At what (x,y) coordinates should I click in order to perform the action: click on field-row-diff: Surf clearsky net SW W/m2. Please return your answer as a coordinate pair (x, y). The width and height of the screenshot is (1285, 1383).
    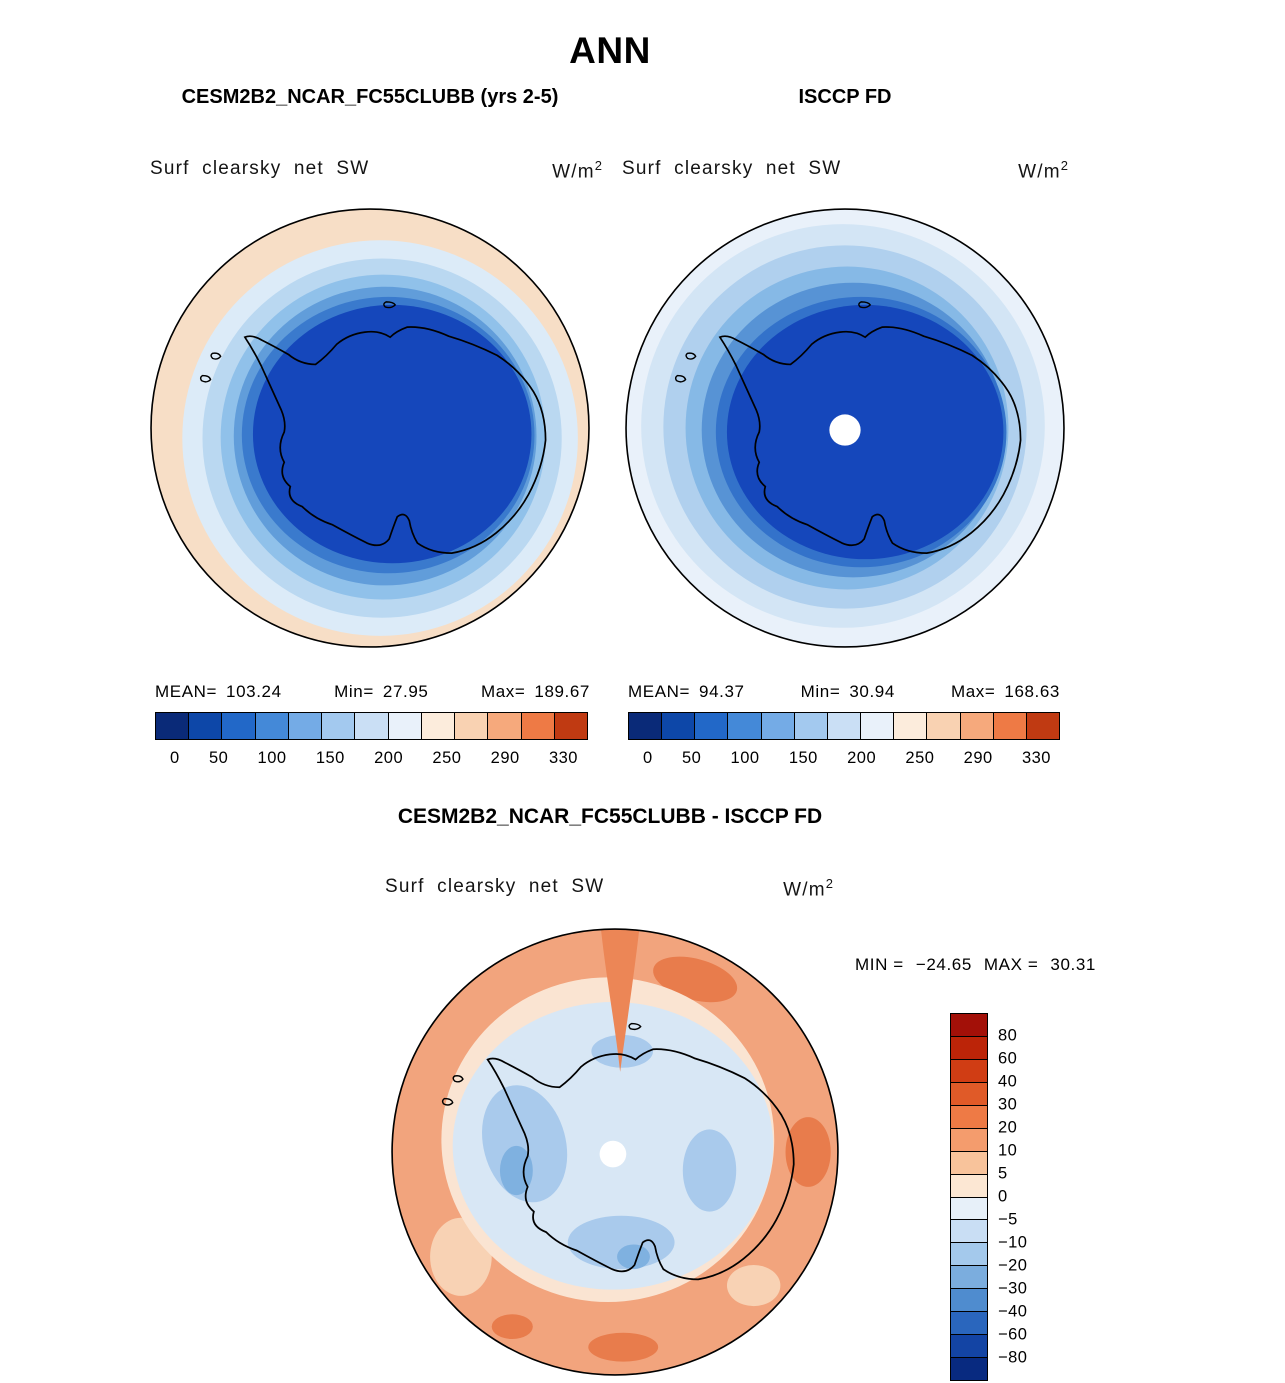
    Looking at the image, I should click on (609, 888).